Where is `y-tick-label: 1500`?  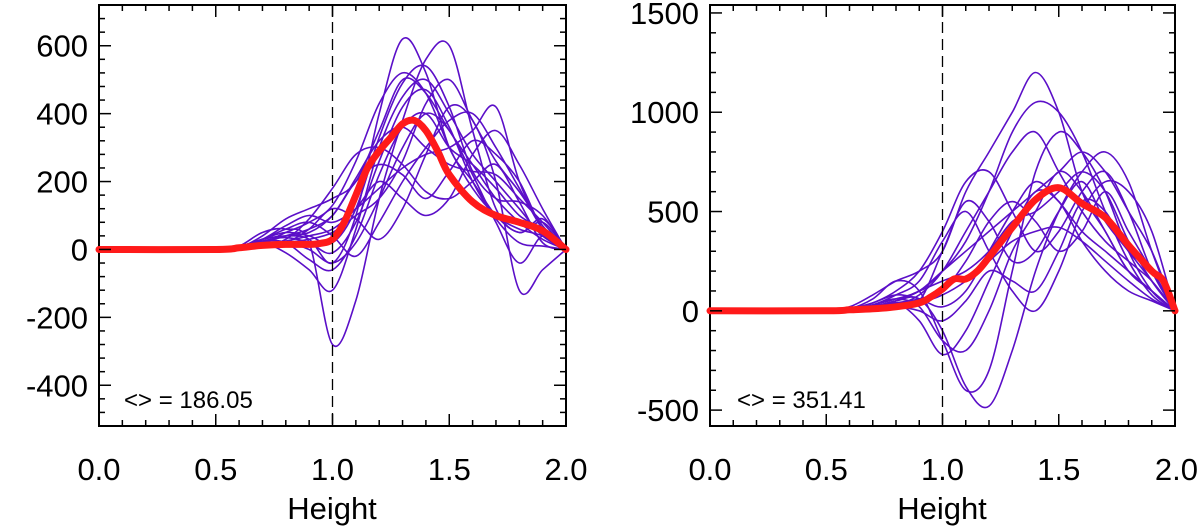 y-tick-label: 1500 is located at coordinates (664, 15).